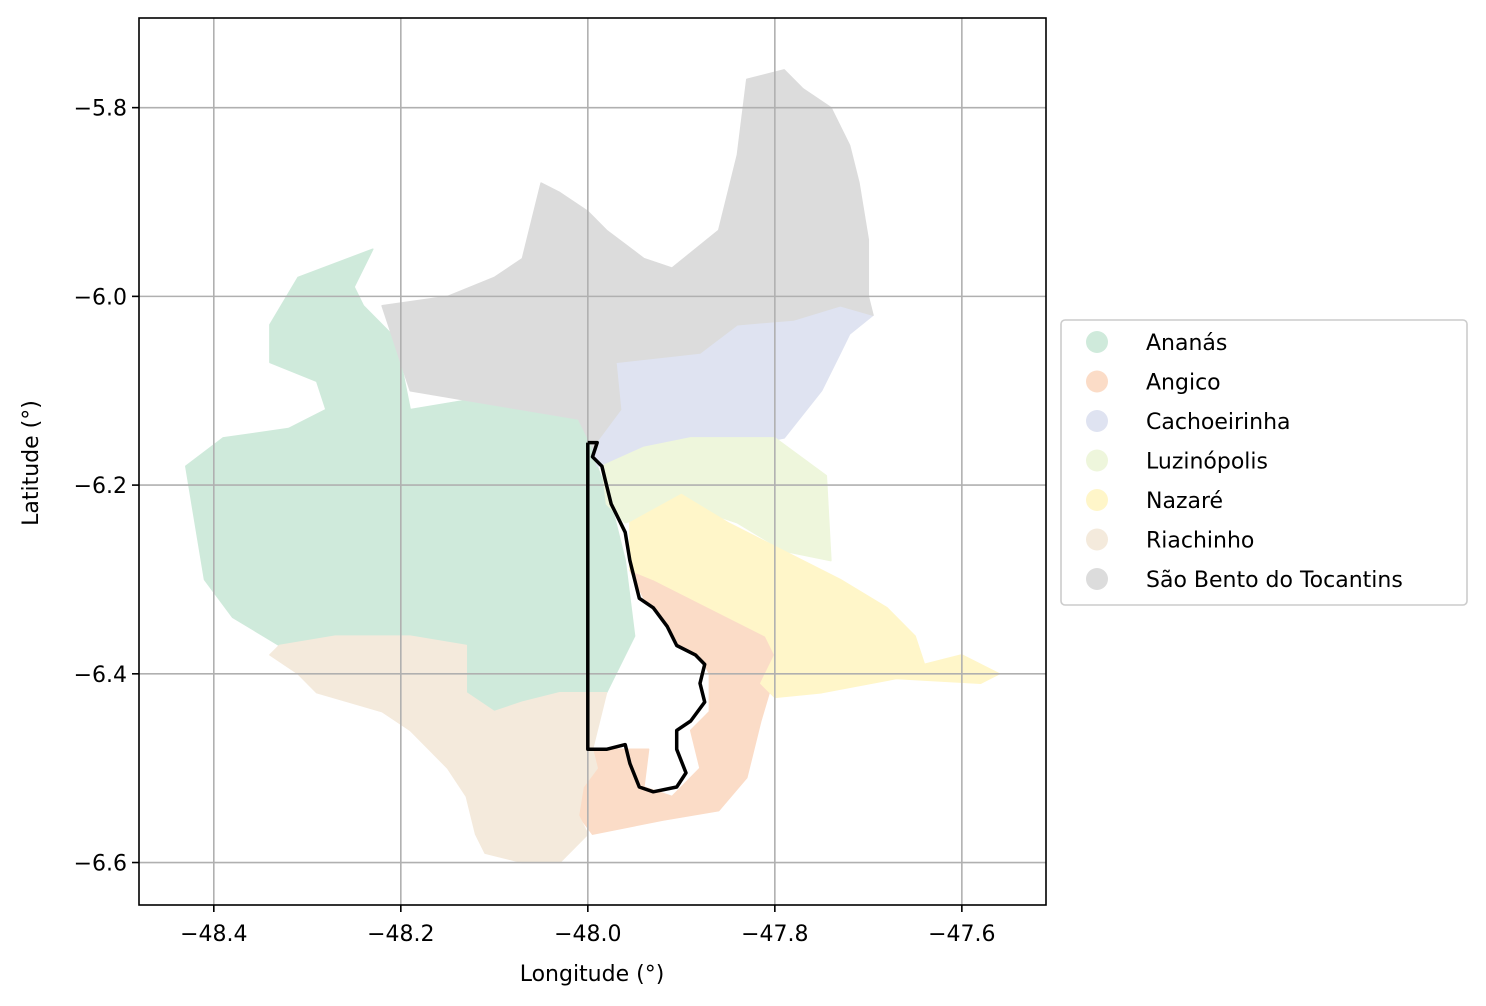 The width and height of the screenshot is (1486, 1006). I want to click on highlight-boundary, so click(646, 617).